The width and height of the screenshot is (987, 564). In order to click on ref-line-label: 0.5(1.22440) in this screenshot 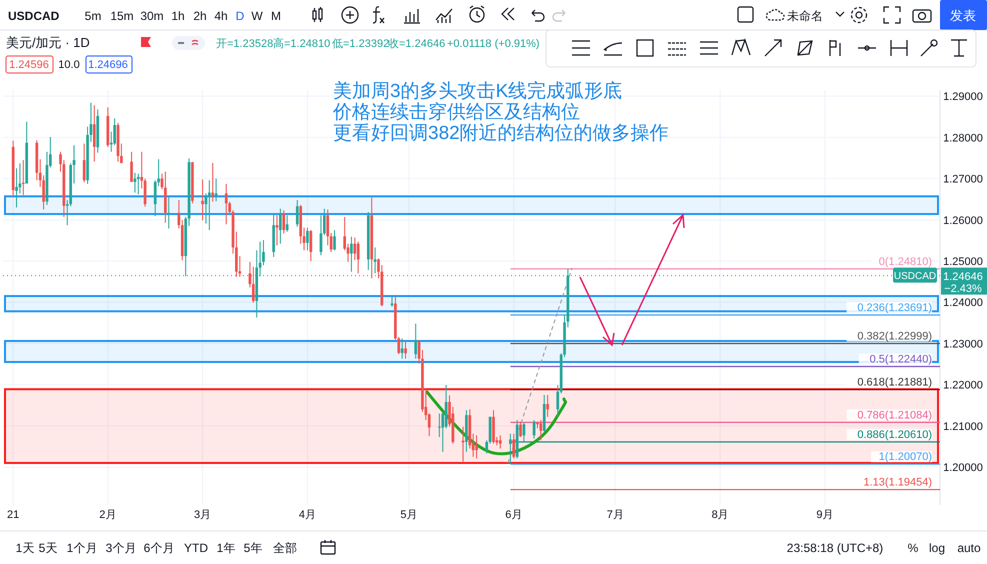, I will do `click(901, 360)`.